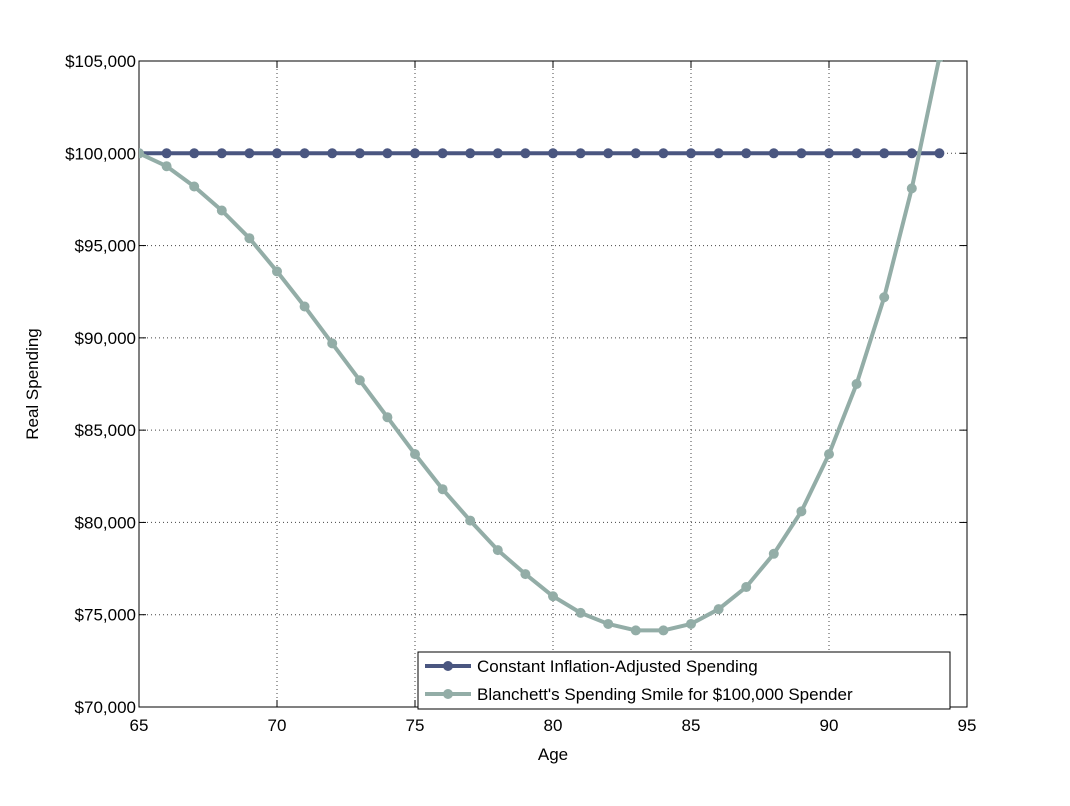  What do you see at coordinates (100, 153) in the screenshot?
I see `y-tick-label: $100,000` at bounding box center [100, 153].